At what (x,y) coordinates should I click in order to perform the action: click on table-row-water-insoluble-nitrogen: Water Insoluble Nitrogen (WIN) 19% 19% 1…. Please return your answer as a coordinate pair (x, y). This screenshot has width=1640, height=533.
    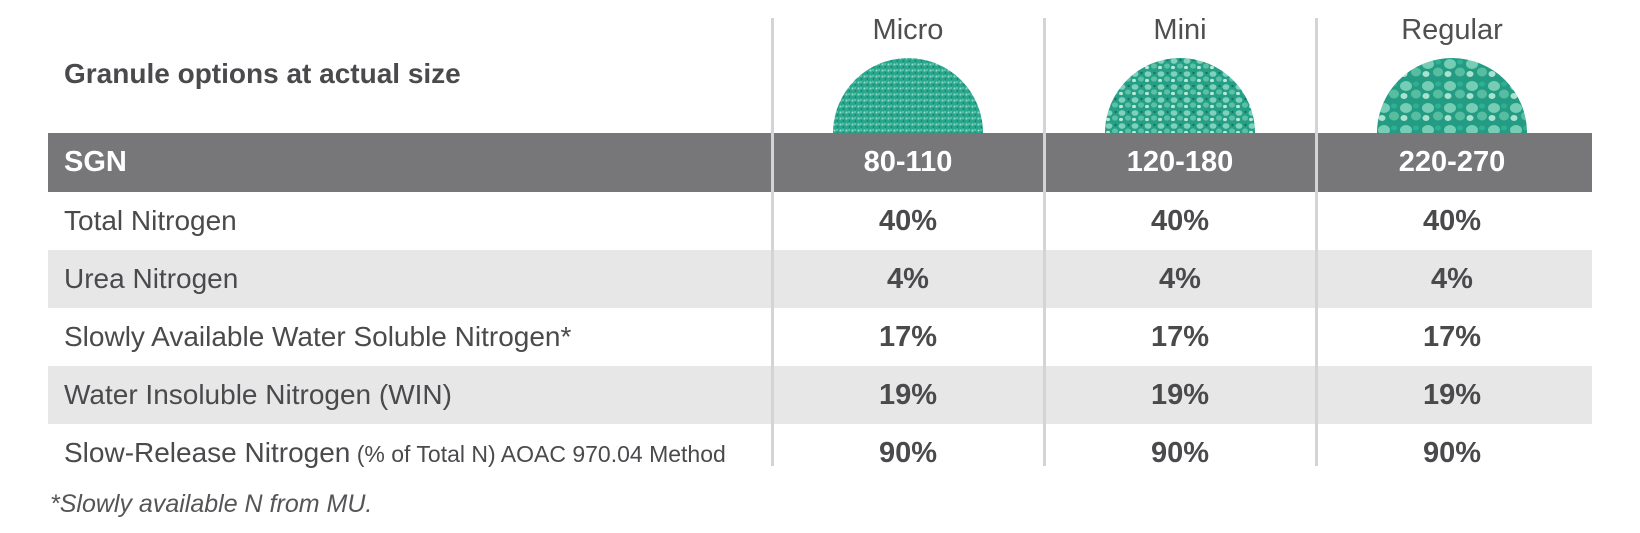
    Looking at the image, I should click on (820, 395).